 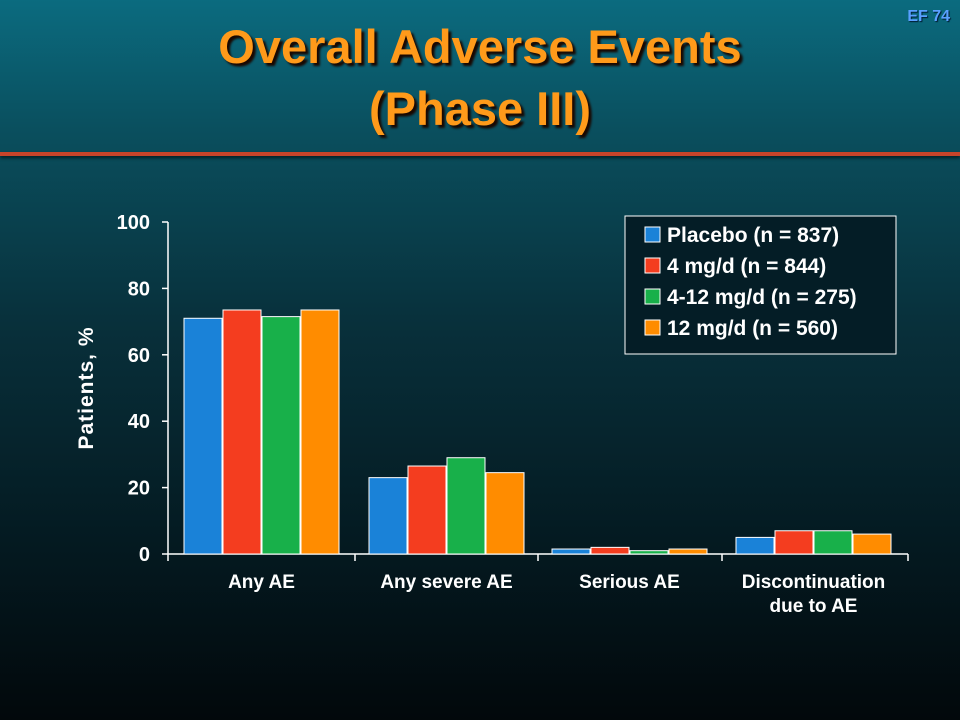 I want to click on y-tick-label: 60, so click(x=139, y=356).